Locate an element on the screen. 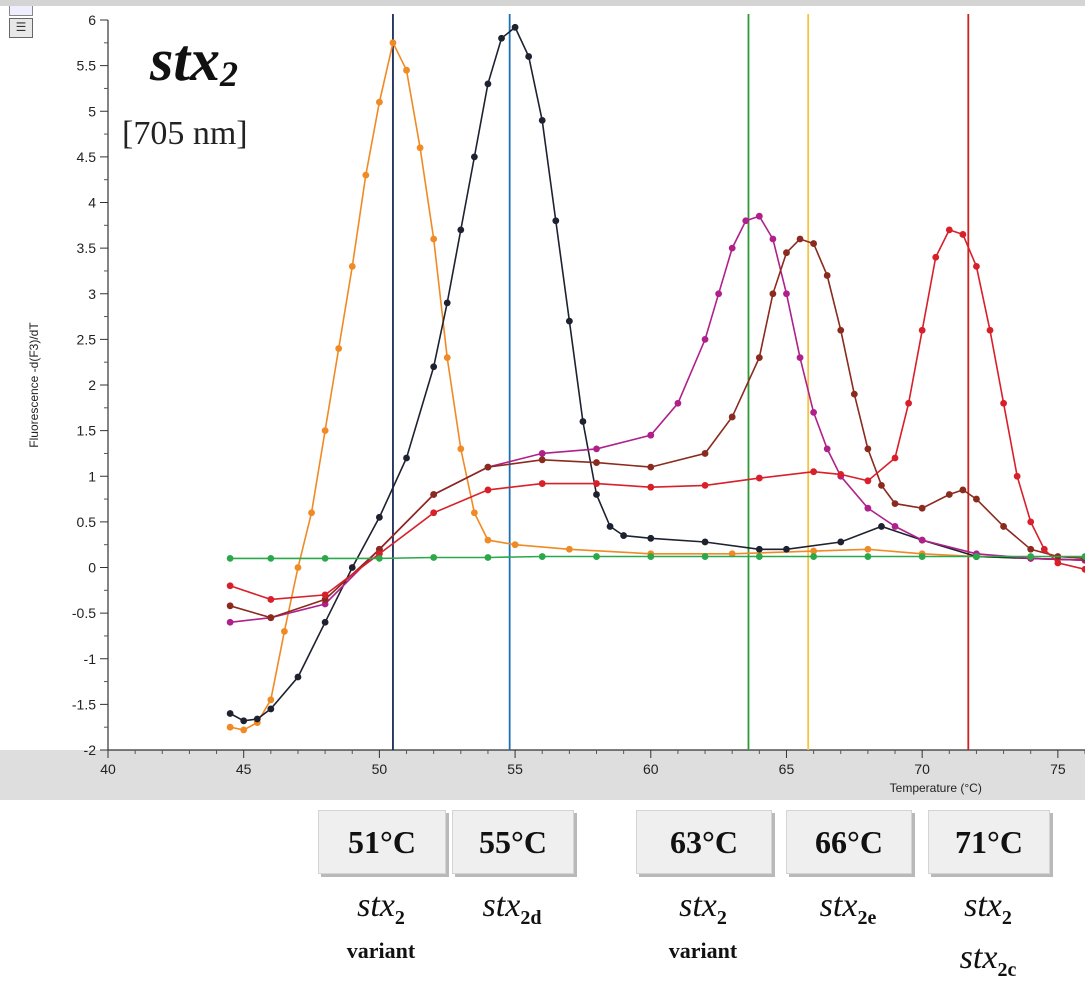  temp-box-1: 55°C is located at coordinates (513, 842).